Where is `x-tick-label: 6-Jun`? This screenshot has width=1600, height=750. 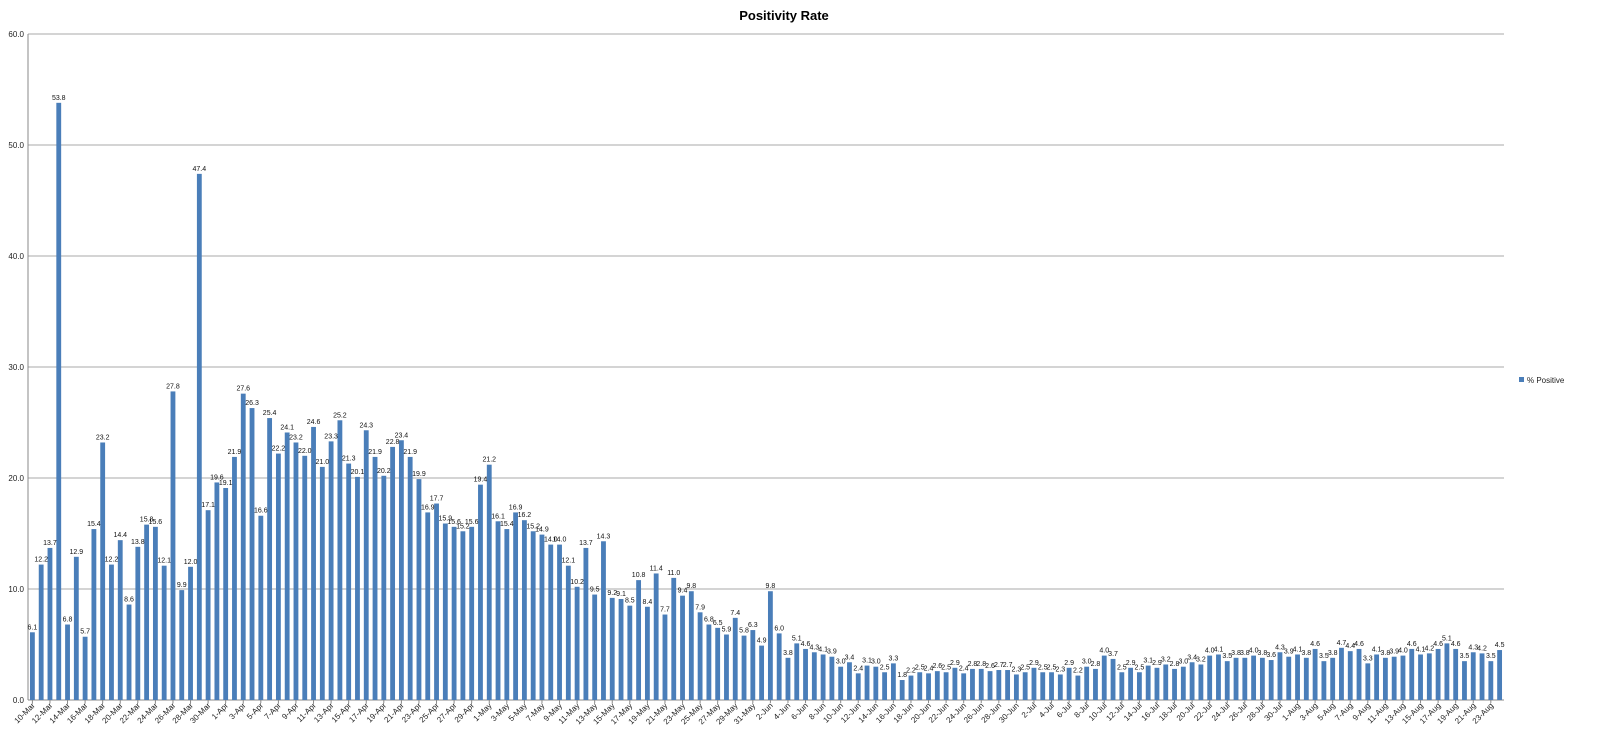
x-tick-label: 6-Jun is located at coordinates (799, 711).